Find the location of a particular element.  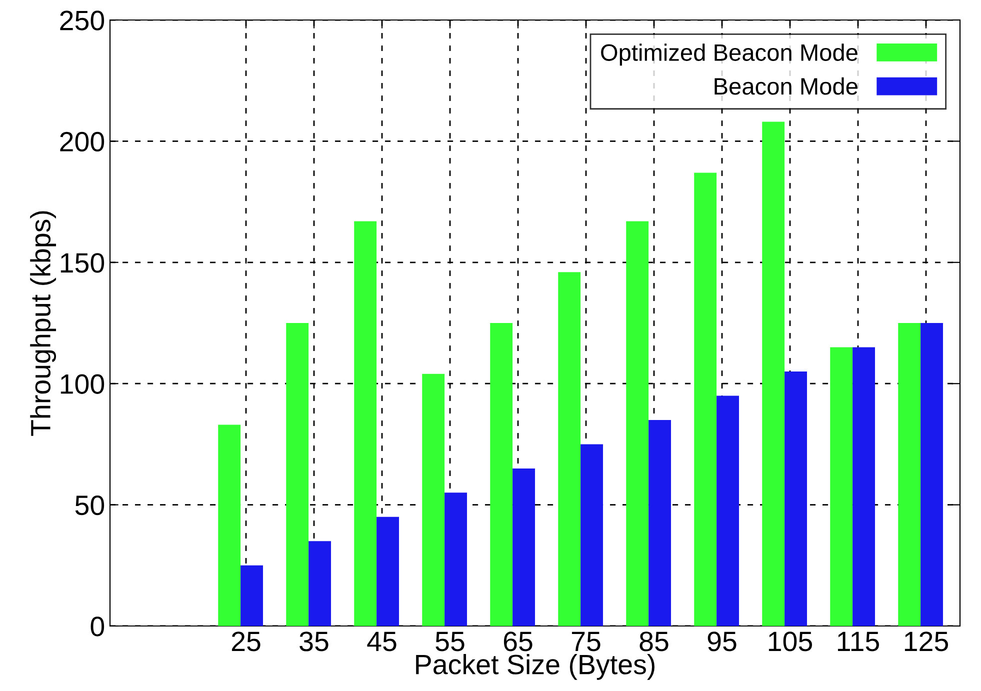

y-tick-label: 250 is located at coordinates (82, 20).